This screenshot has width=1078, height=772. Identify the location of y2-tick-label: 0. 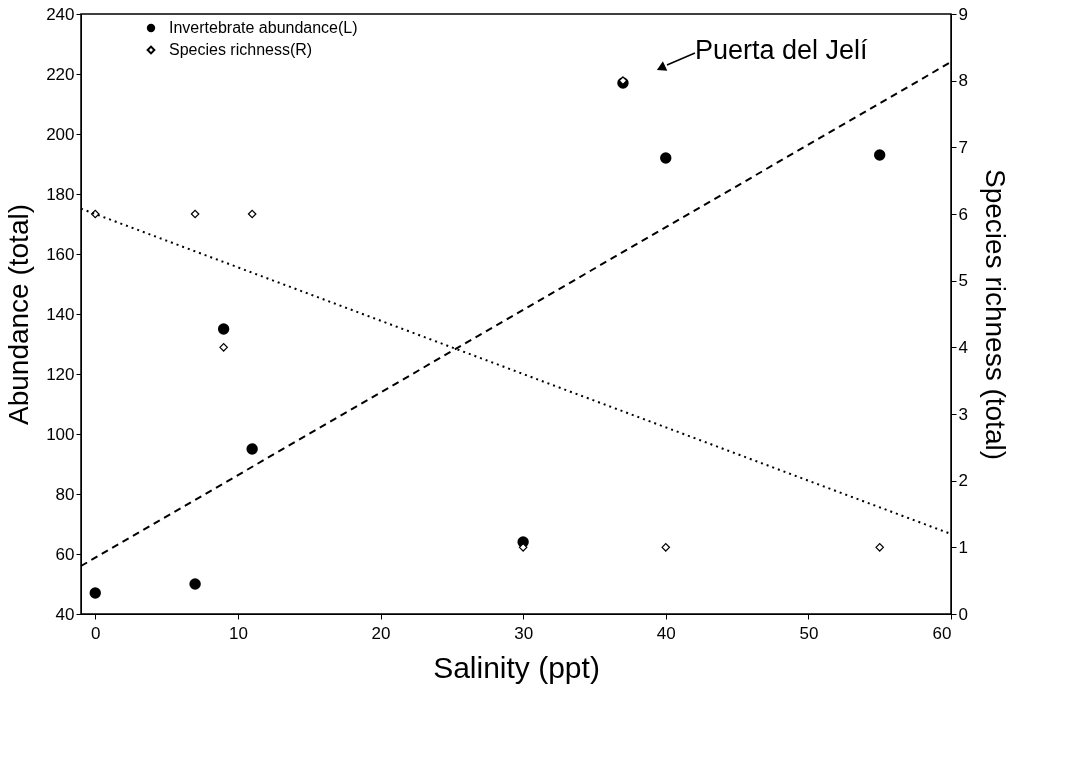
(963, 614).